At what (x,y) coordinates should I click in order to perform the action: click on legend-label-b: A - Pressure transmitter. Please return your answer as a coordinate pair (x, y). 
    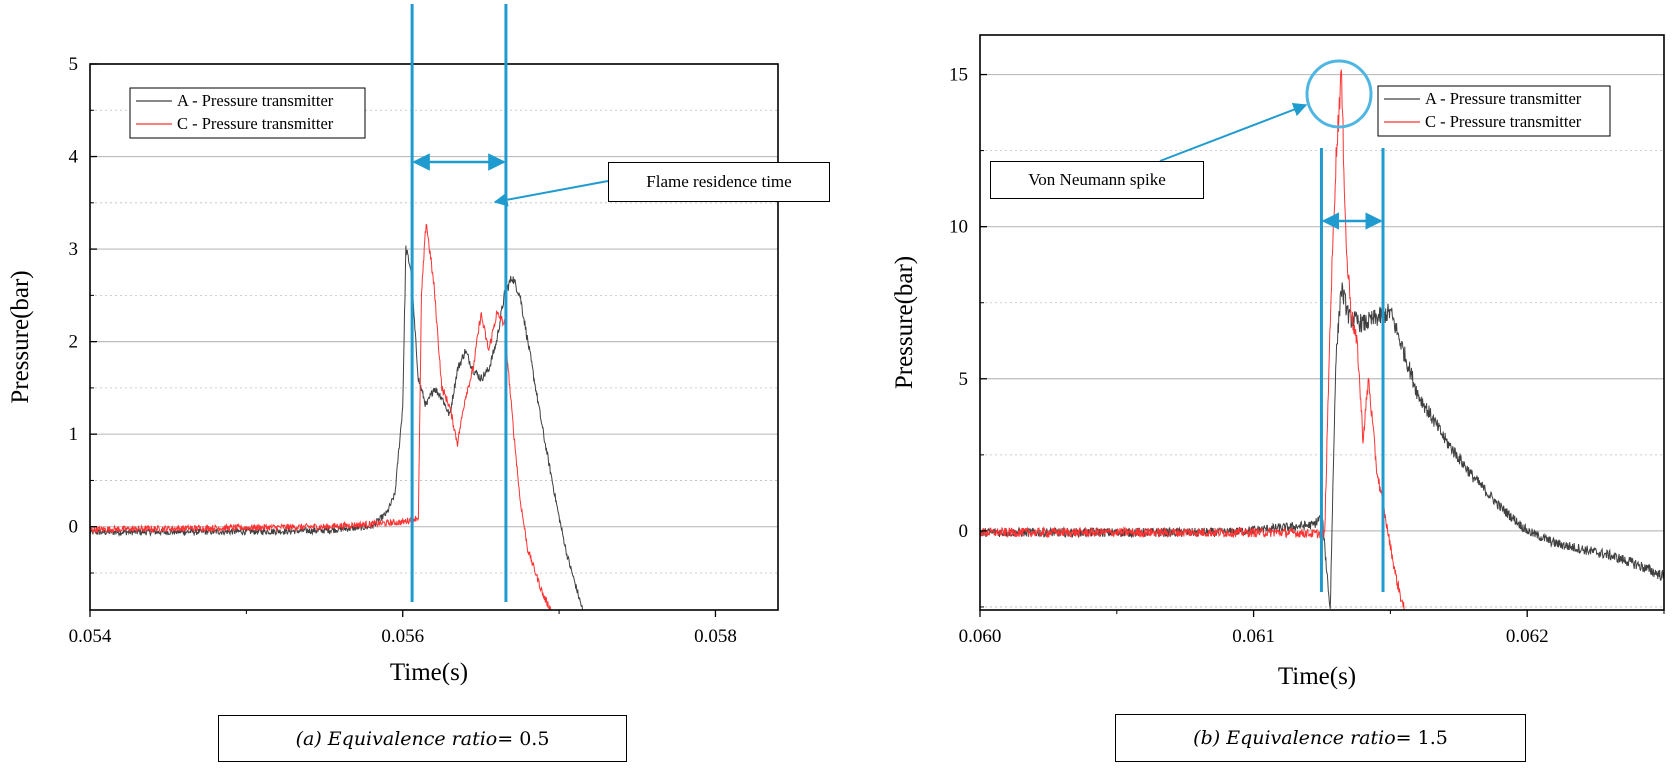
    Looking at the image, I should click on (1503, 98).